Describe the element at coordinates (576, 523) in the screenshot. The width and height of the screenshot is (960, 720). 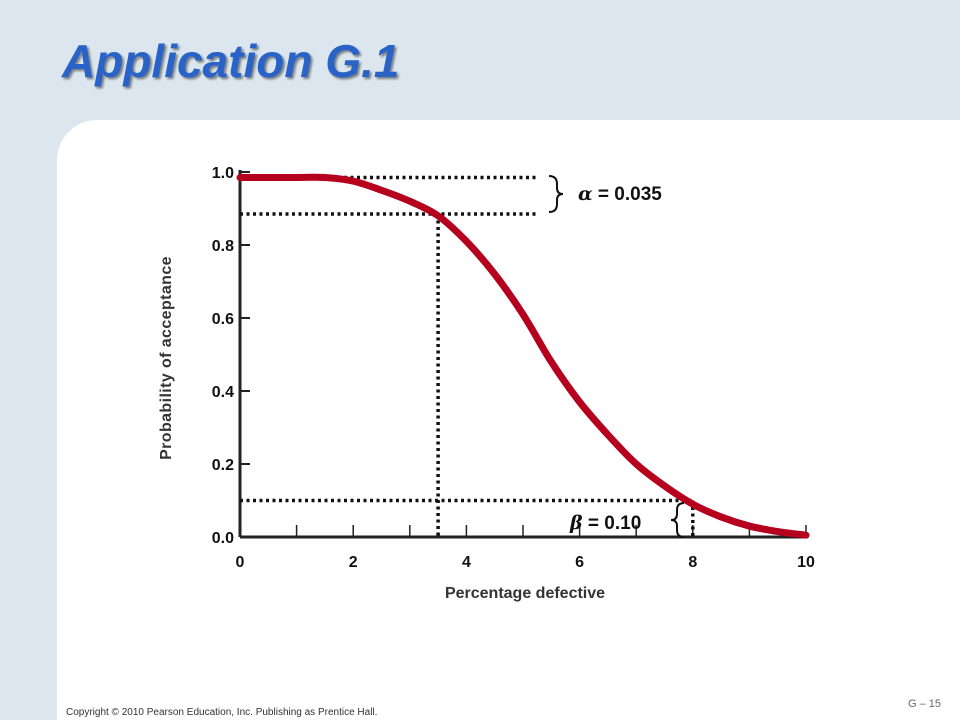
I see `beta-symbol: β` at that location.